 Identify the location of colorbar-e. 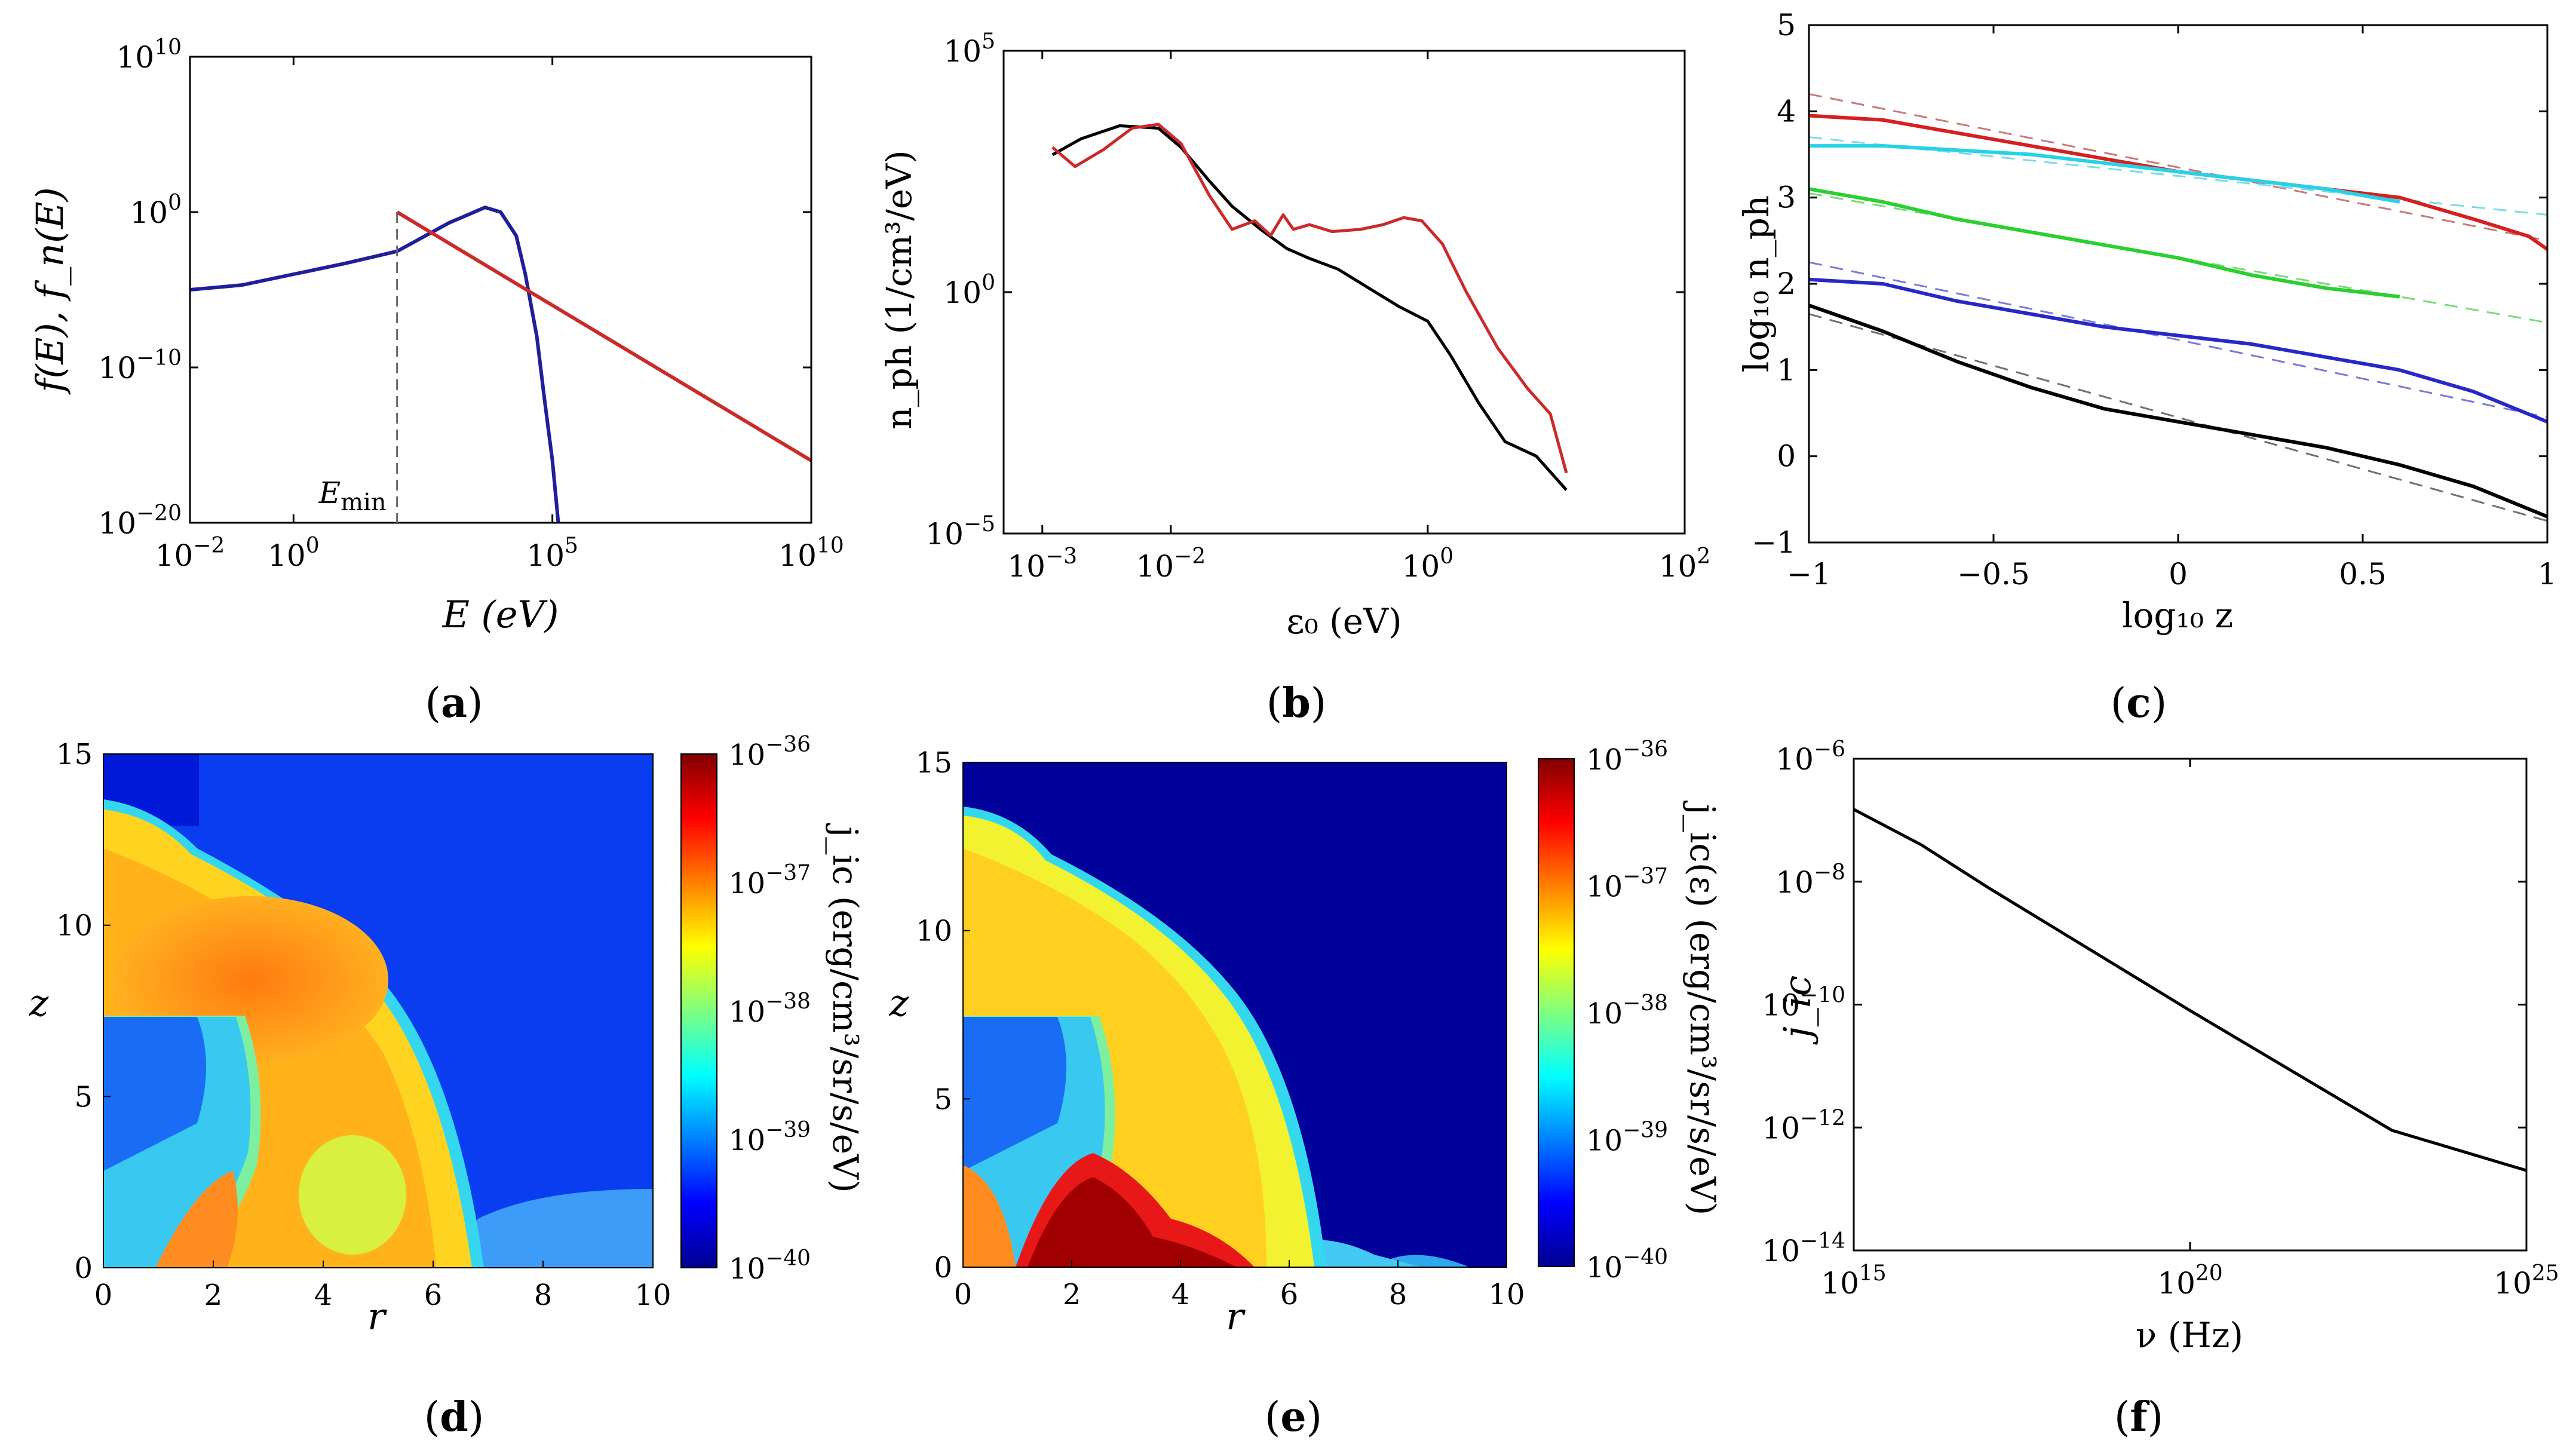
(1556, 1012).